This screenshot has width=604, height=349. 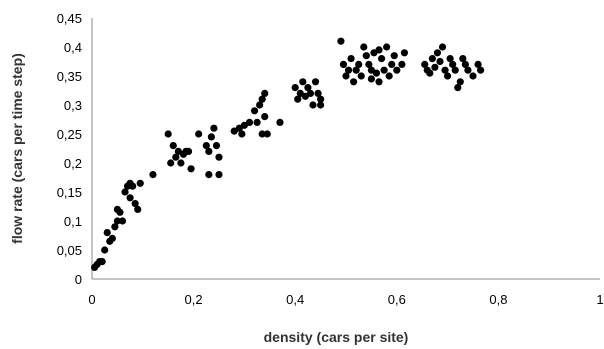 I want to click on x-tick-label: 1, so click(x=599, y=299).